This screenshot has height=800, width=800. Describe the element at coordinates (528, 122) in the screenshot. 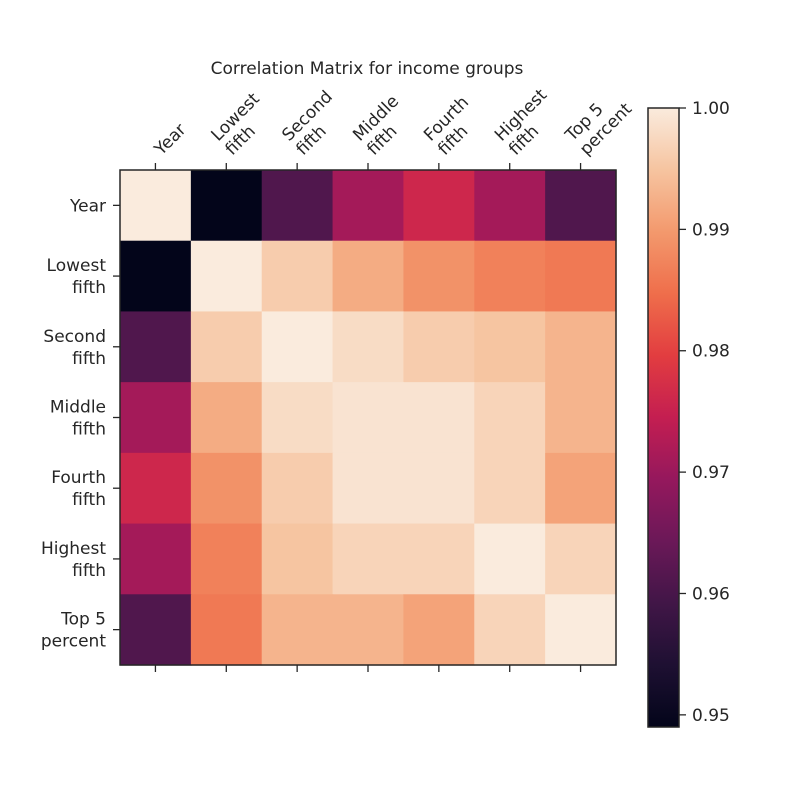

I see `x-tick-label: Highestfifth` at that location.